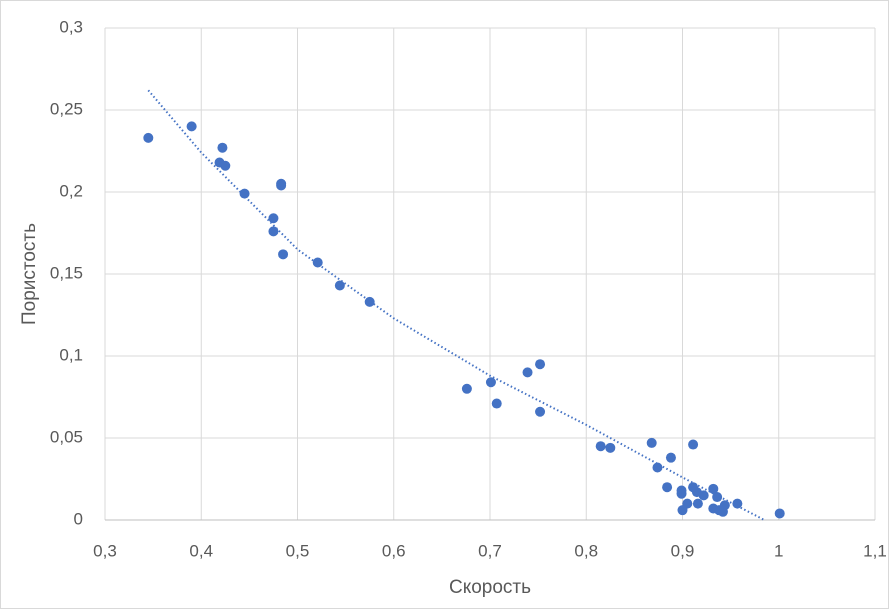 The image size is (889, 609). What do you see at coordinates (875, 550) in the screenshot?
I see `x-tick-label: 1,1` at bounding box center [875, 550].